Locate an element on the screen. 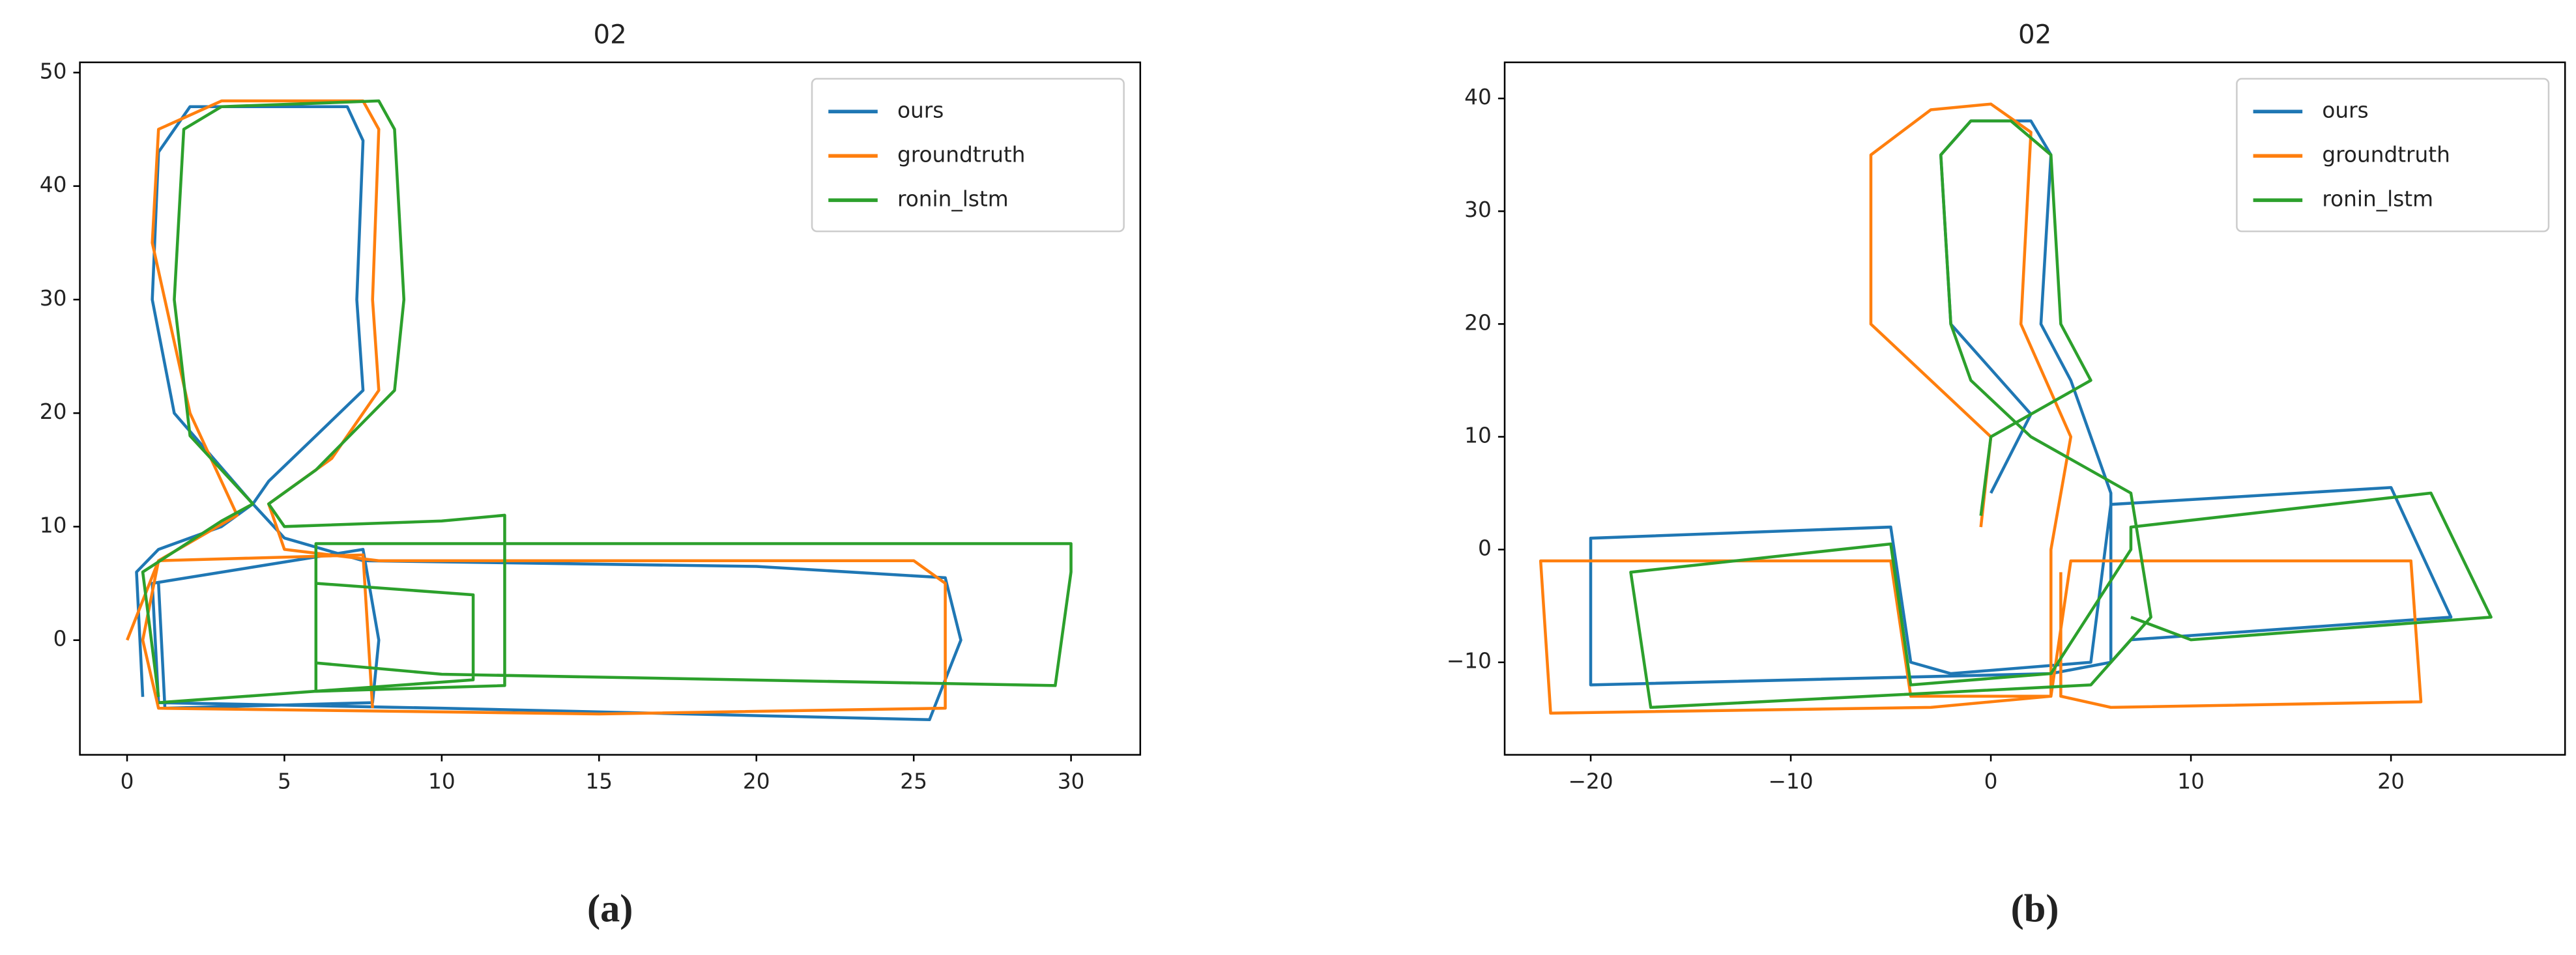  x-tick-label: 30 is located at coordinates (1071, 781).